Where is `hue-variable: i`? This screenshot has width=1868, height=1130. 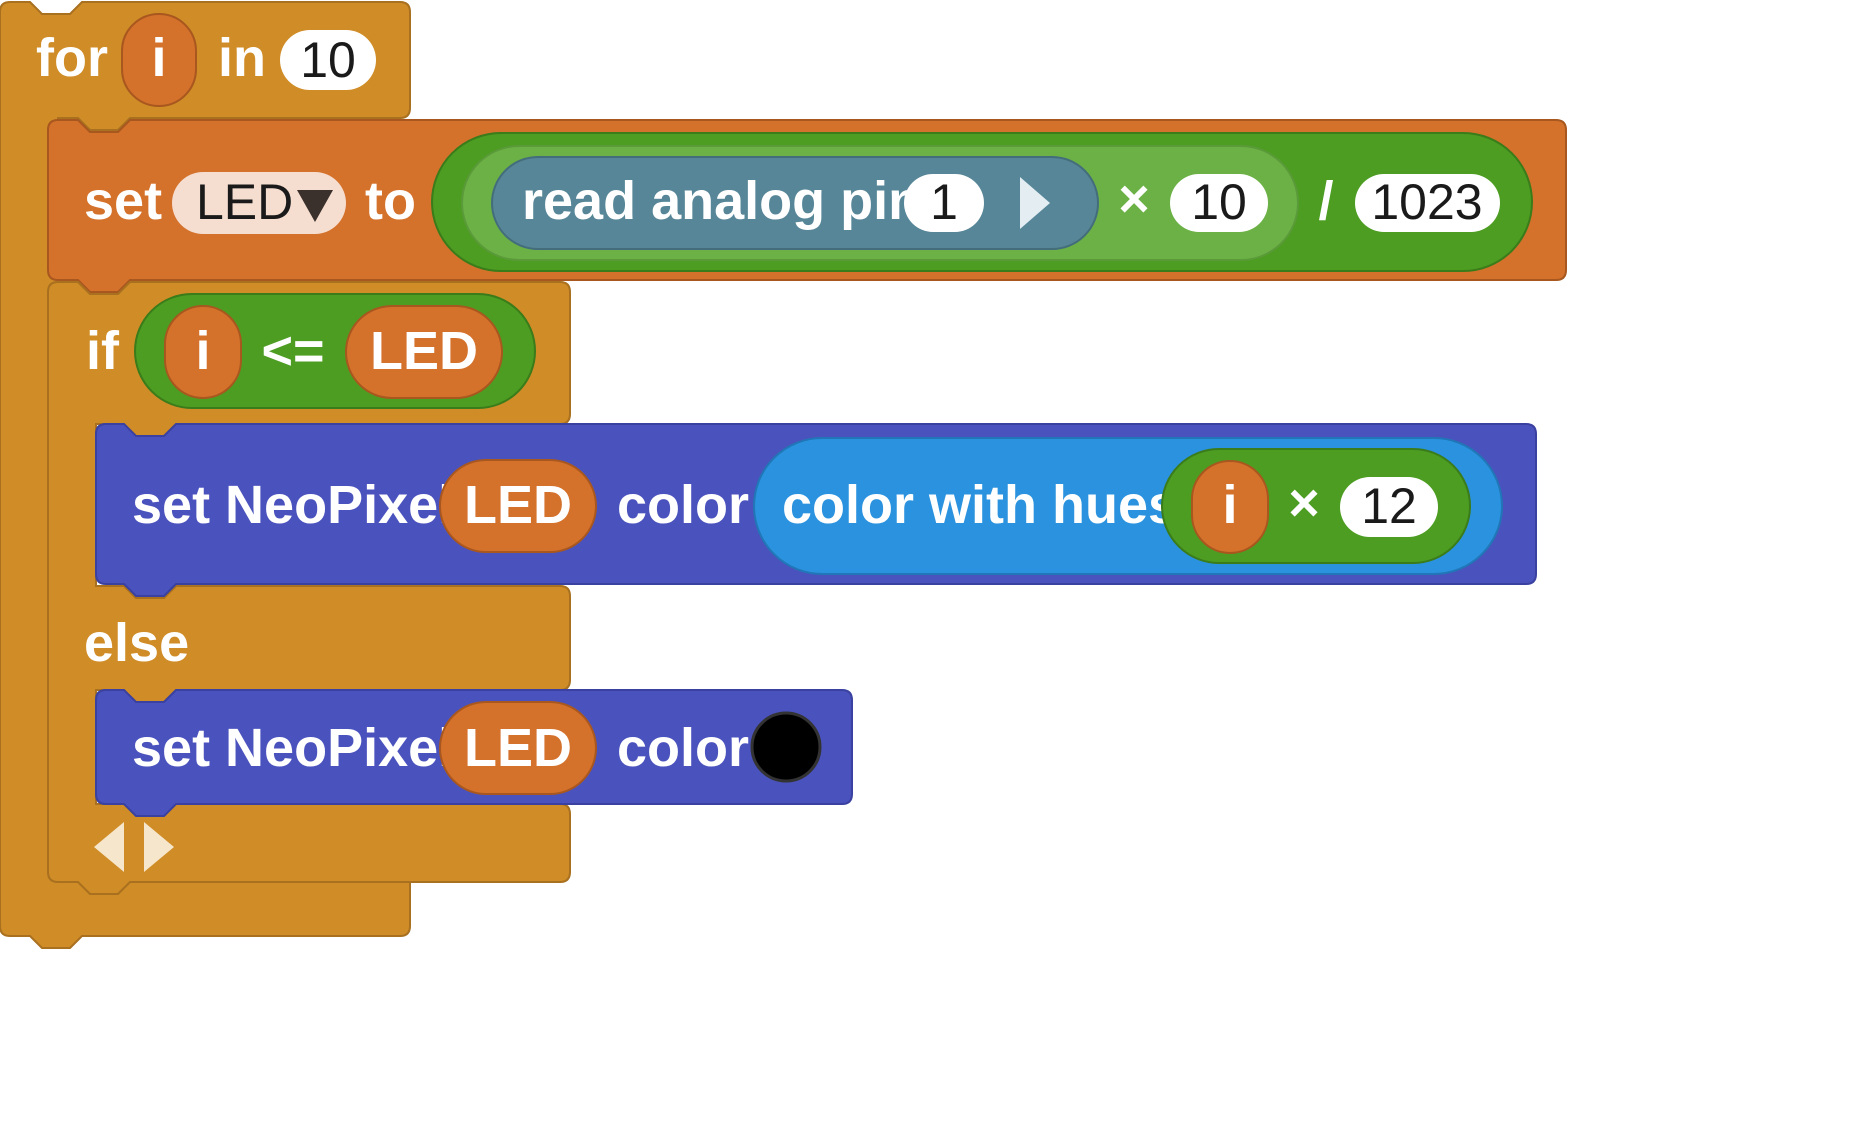
hue-variable: i is located at coordinates (1230, 507).